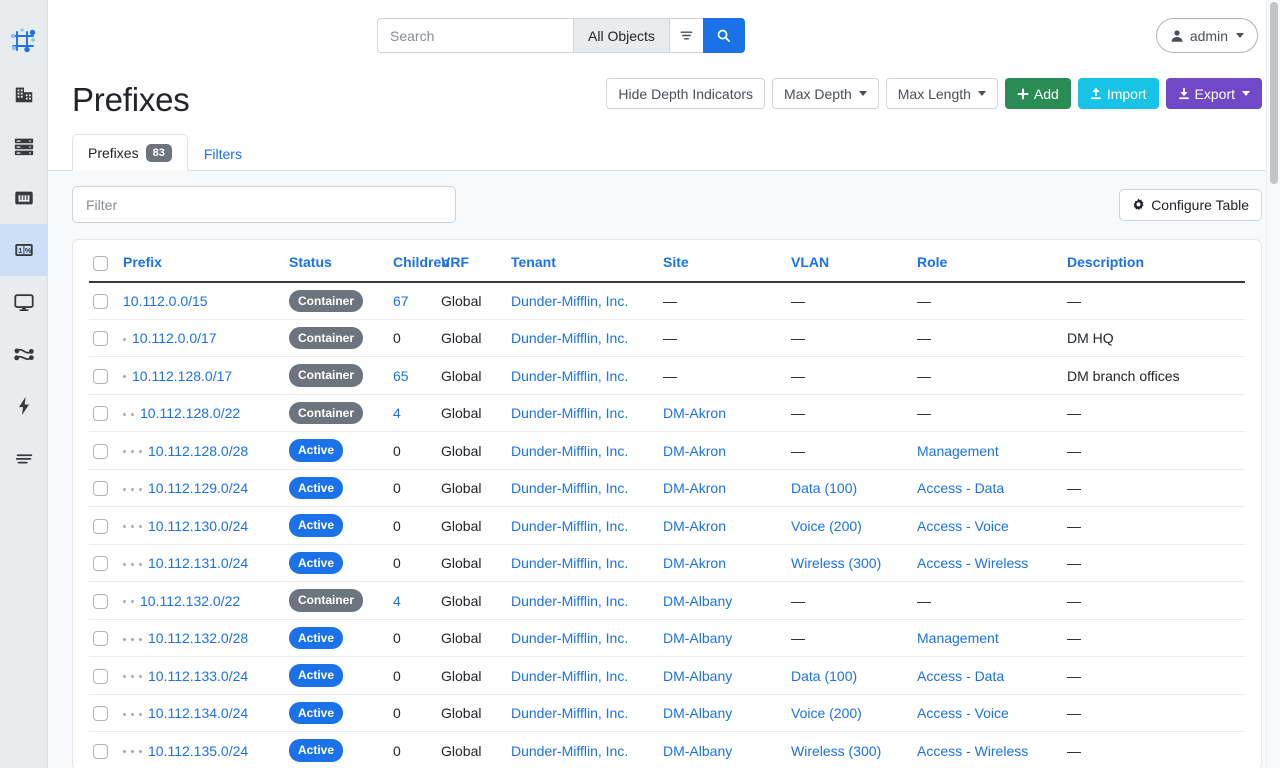 Image resolution: width=1280 pixels, height=768 pixels. What do you see at coordinates (475, 35) in the screenshot?
I see `search-input` at bounding box center [475, 35].